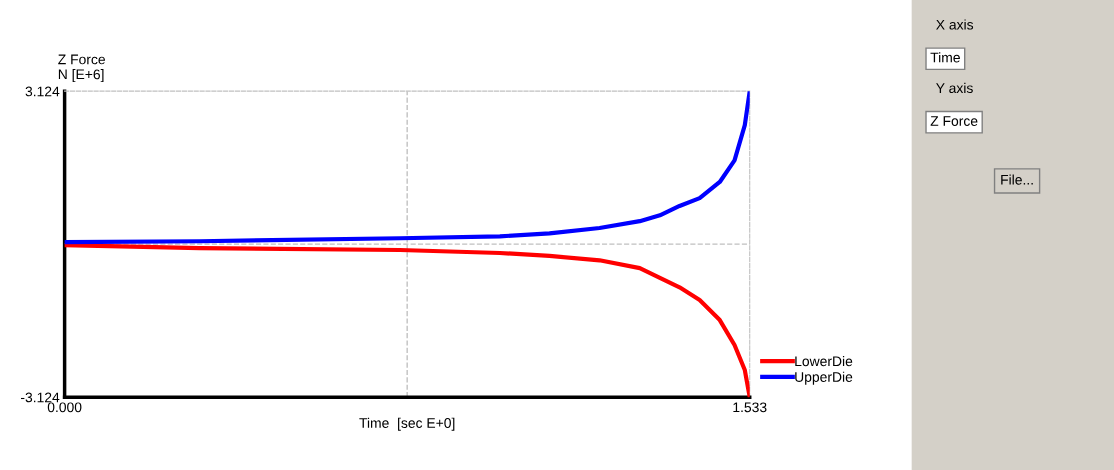 This screenshot has height=470, width=1114. What do you see at coordinates (64, 407) in the screenshot?
I see `x-tick-label: 0.000` at bounding box center [64, 407].